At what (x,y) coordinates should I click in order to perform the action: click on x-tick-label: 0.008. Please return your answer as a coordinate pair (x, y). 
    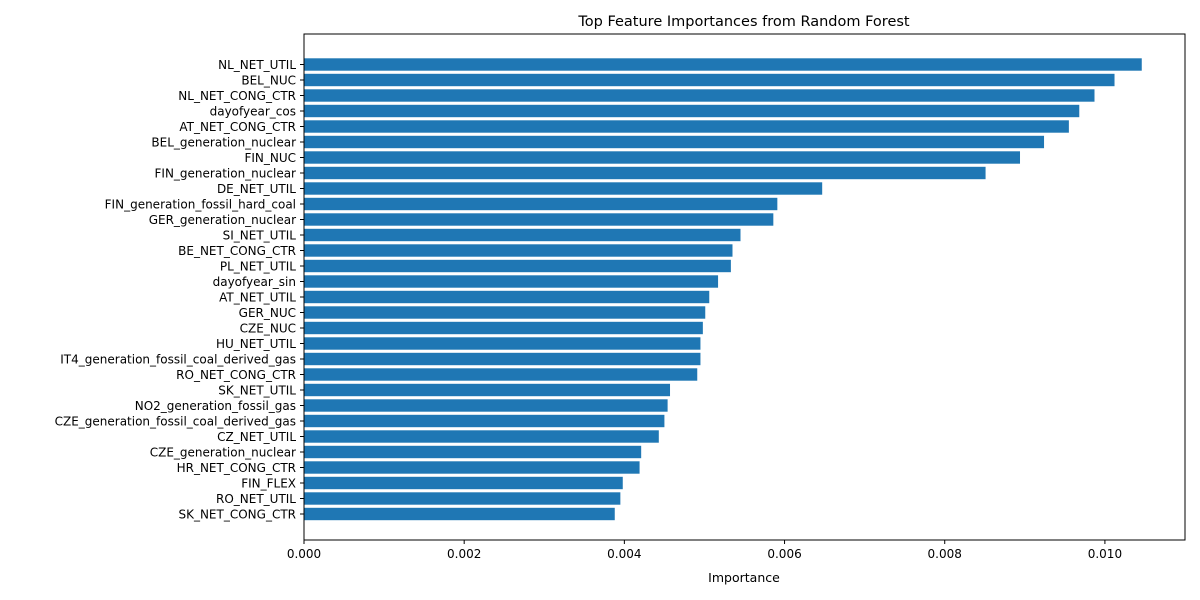
    Looking at the image, I should click on (945, 554).